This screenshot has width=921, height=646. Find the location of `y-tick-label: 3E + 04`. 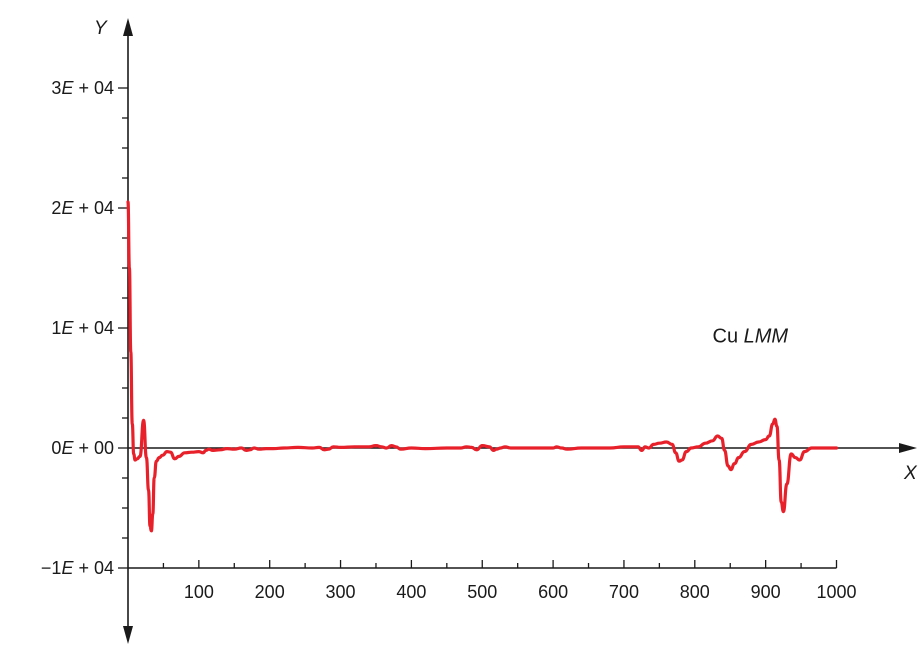

y-tick-label: 3E + 04 is located at coordinates (82, 88).